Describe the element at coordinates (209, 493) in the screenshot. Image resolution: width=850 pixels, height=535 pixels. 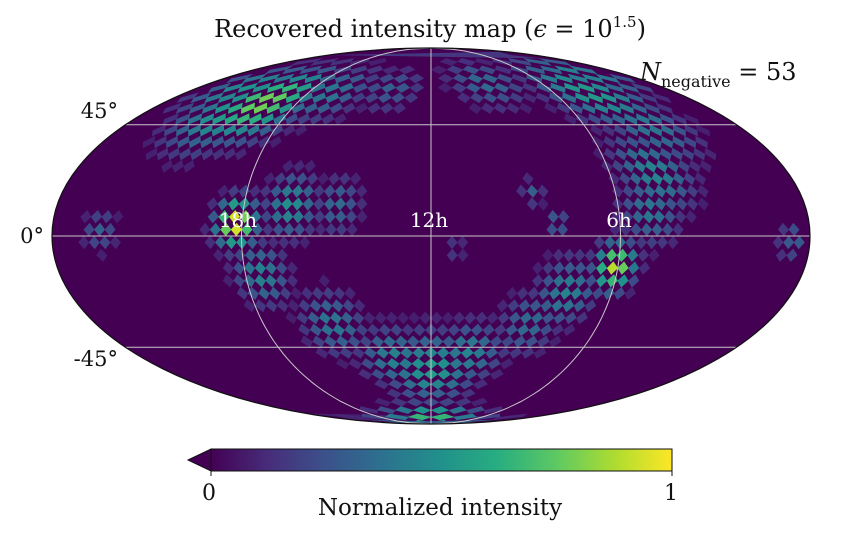
I see `colorbar-min-label: 0` at that location.